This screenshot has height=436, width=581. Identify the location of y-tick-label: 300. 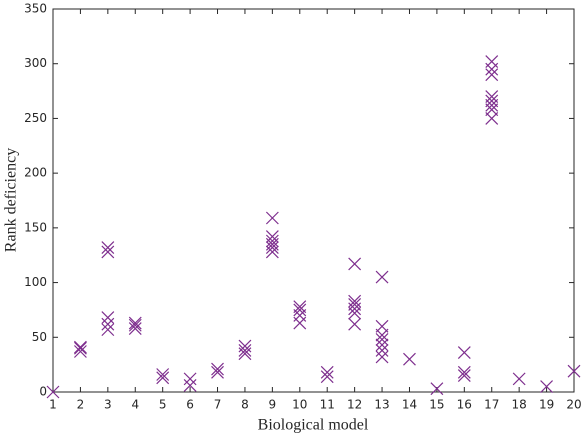
(35, 63).